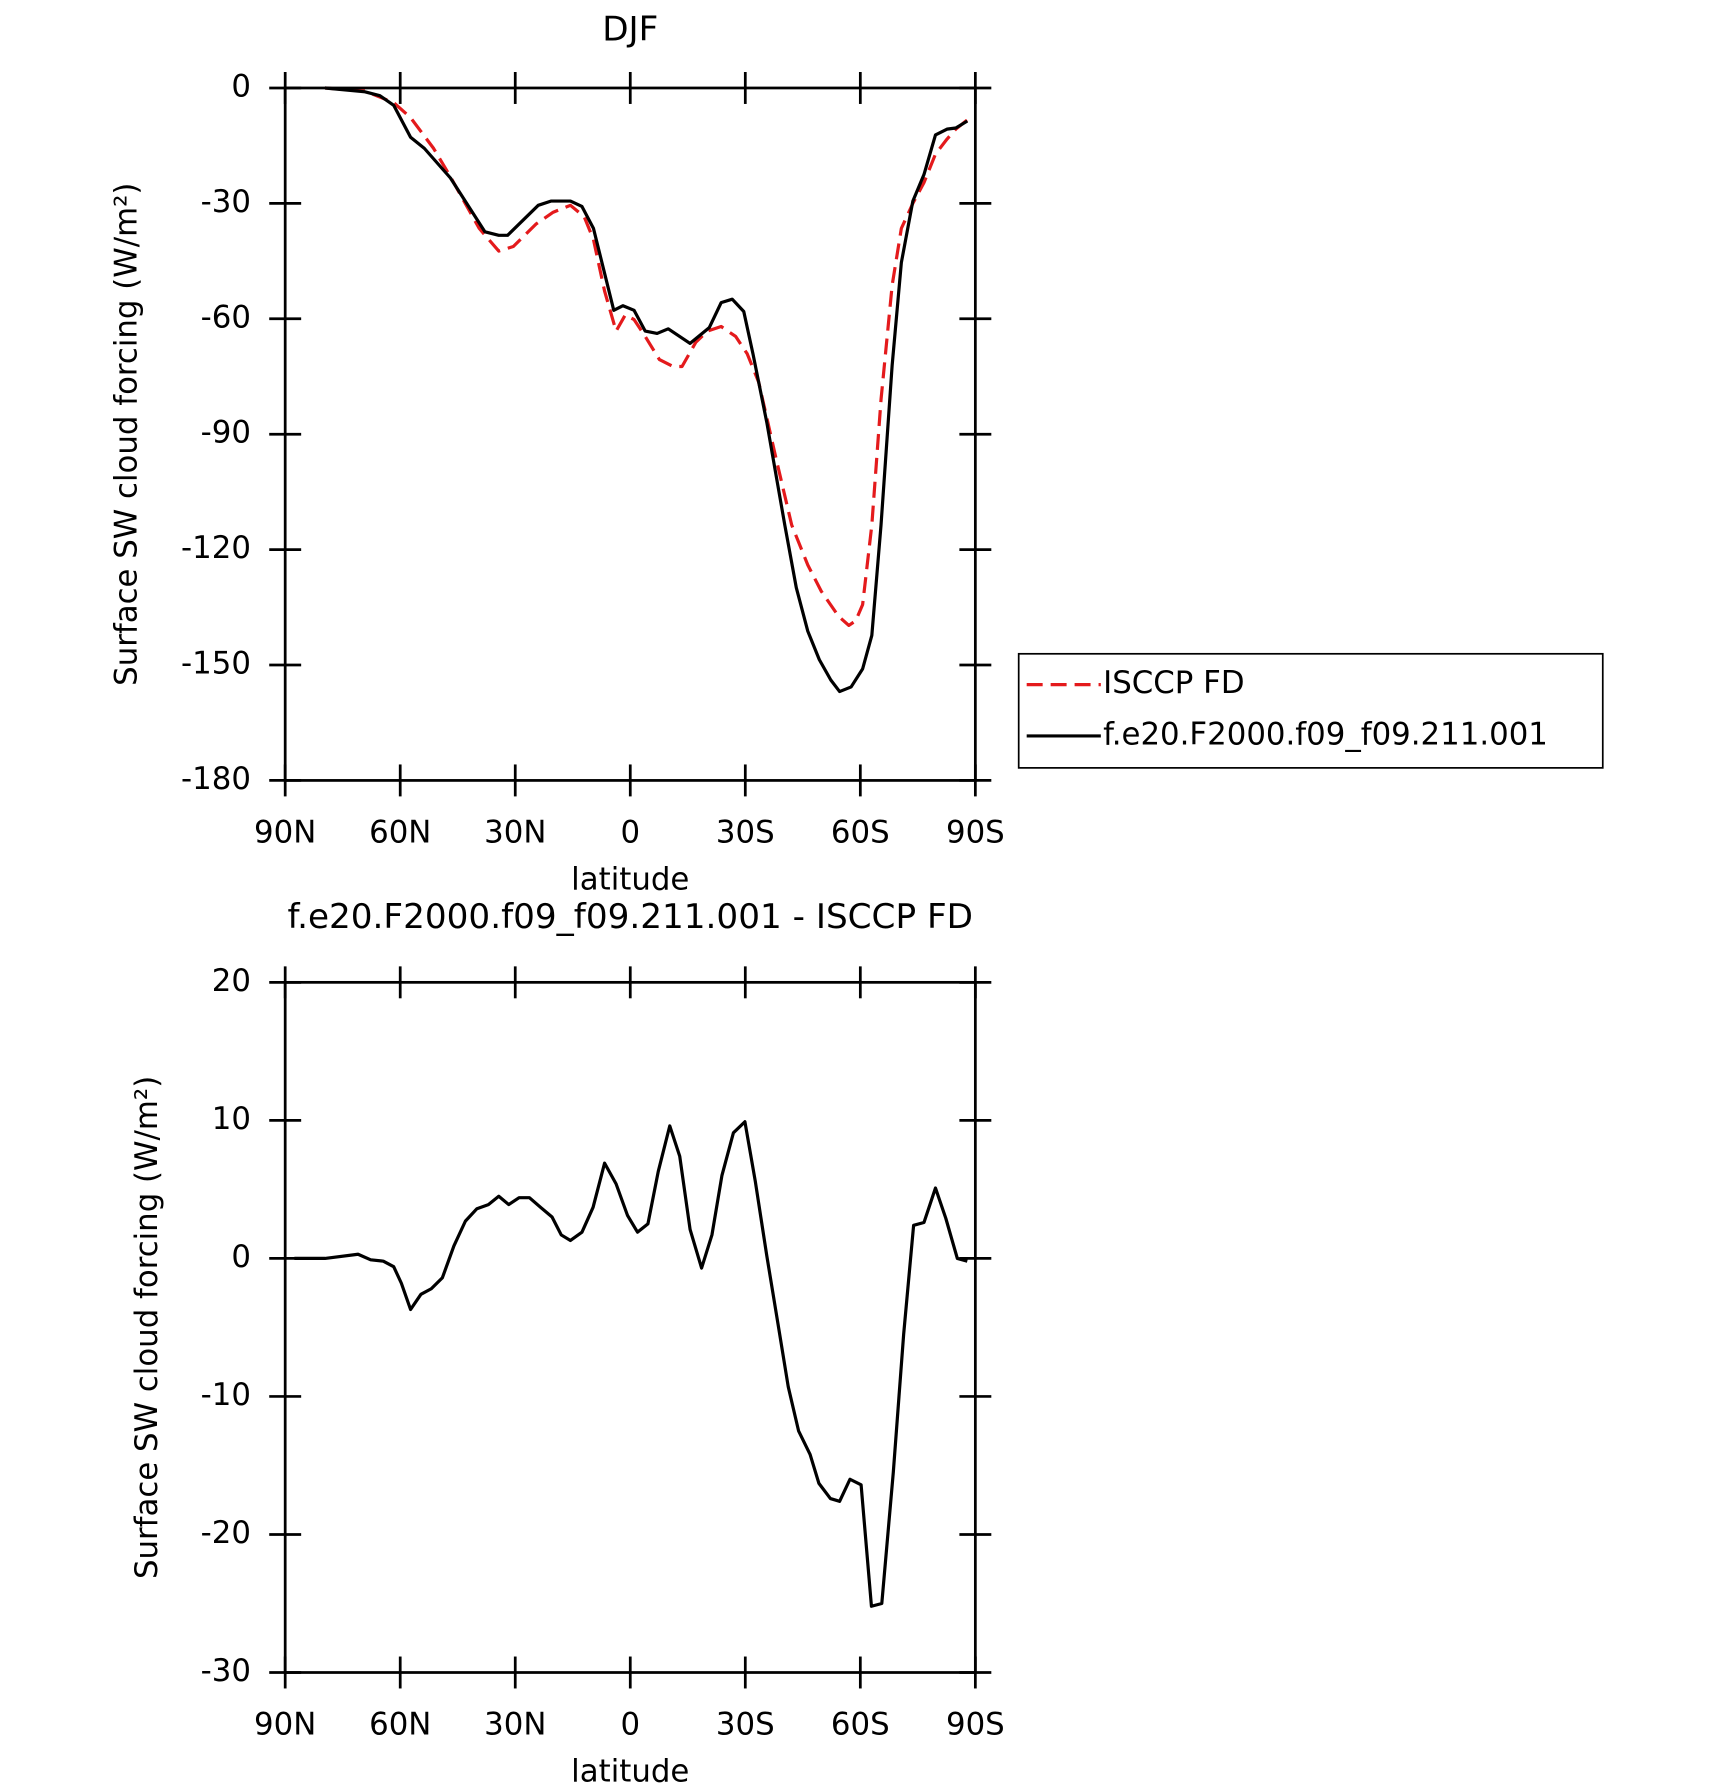 The height and width of the screenshot is (1789, 1710). Describe the element at coordinates (231, 1119) in the screenshot. I see `y-tick-label: 10` at that location.